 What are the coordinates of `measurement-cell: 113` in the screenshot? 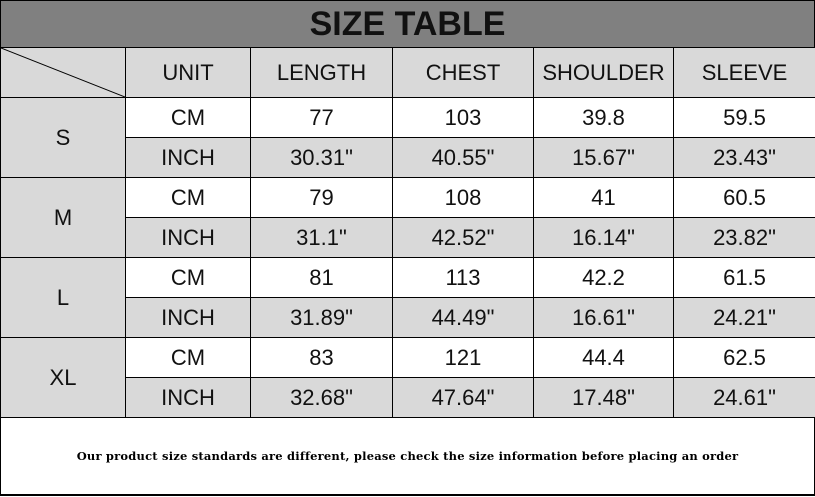 It's located at (463, 277).